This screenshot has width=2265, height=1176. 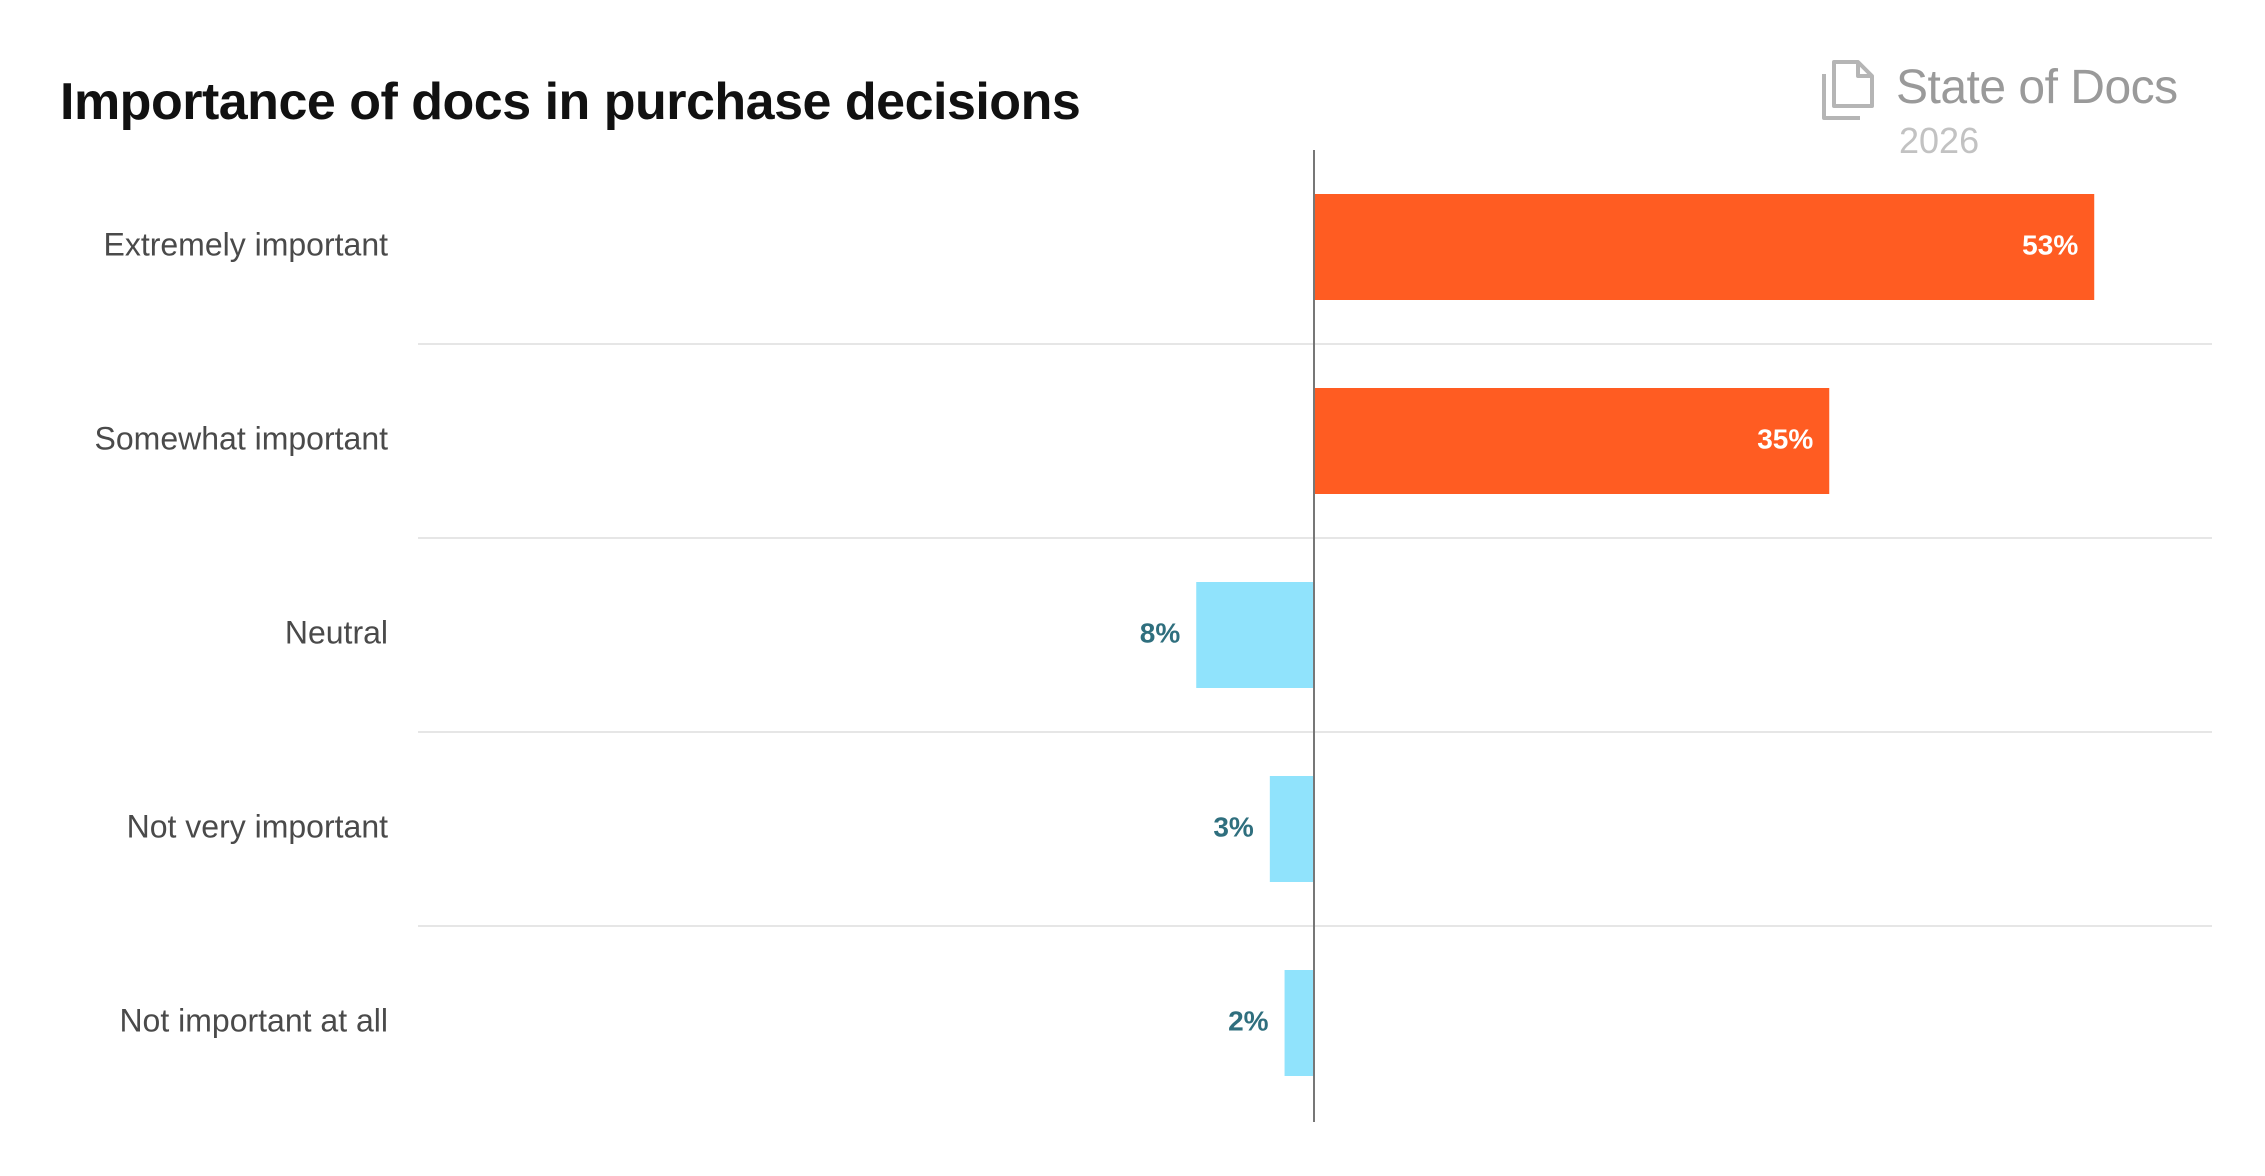 I want to click on category-label: Somewhat important, so click(x=242, y=438).